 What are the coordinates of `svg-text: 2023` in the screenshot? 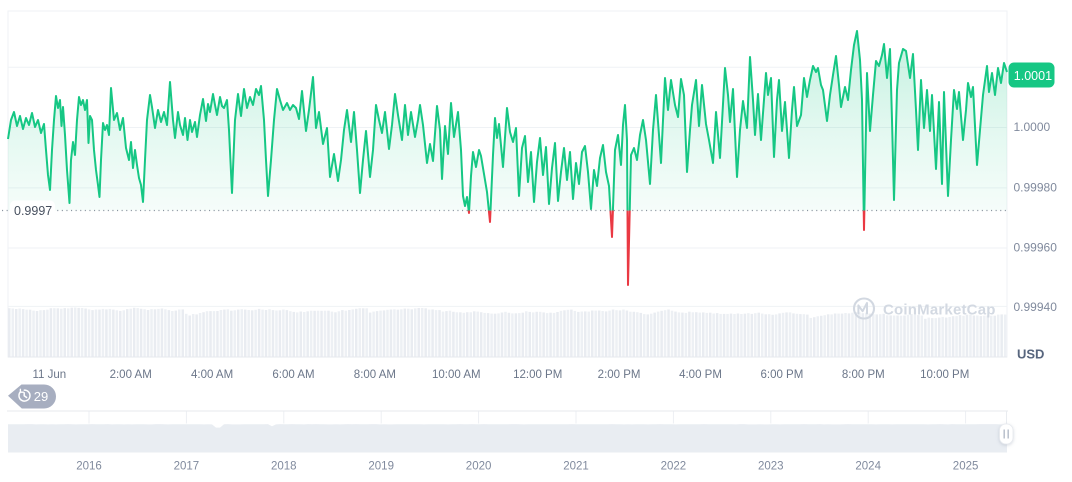 It's located at (771, 467).